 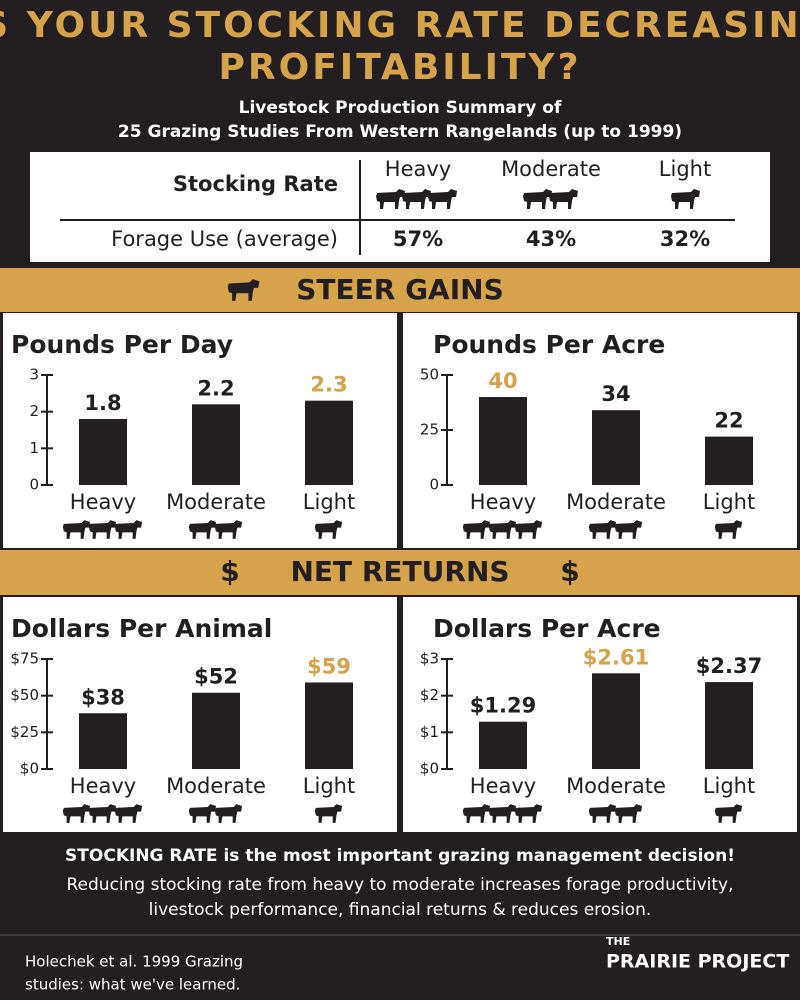 I want to click on table-cell: Forage Use (average), so click(x=224, y=239).